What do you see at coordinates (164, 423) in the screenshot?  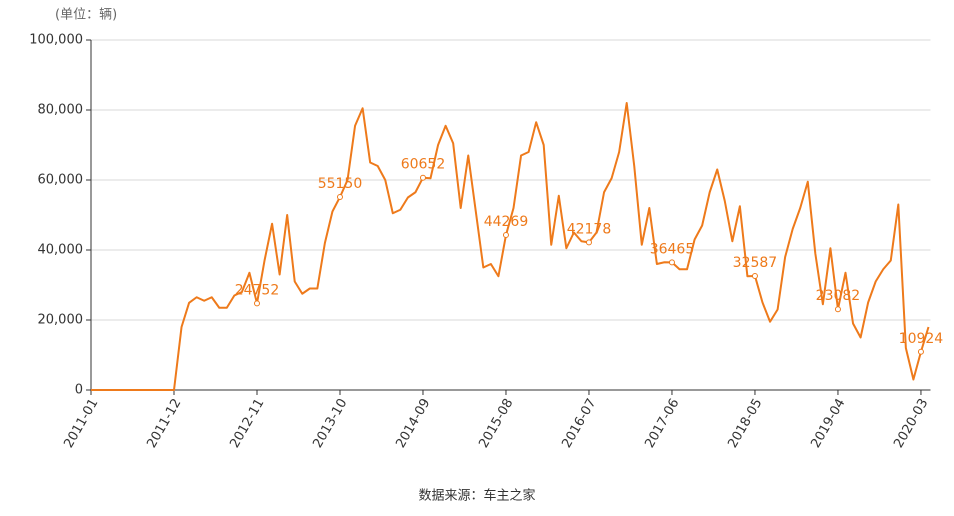 I see `x-tick-label: 2011-12` at bounding box center [164, 423].